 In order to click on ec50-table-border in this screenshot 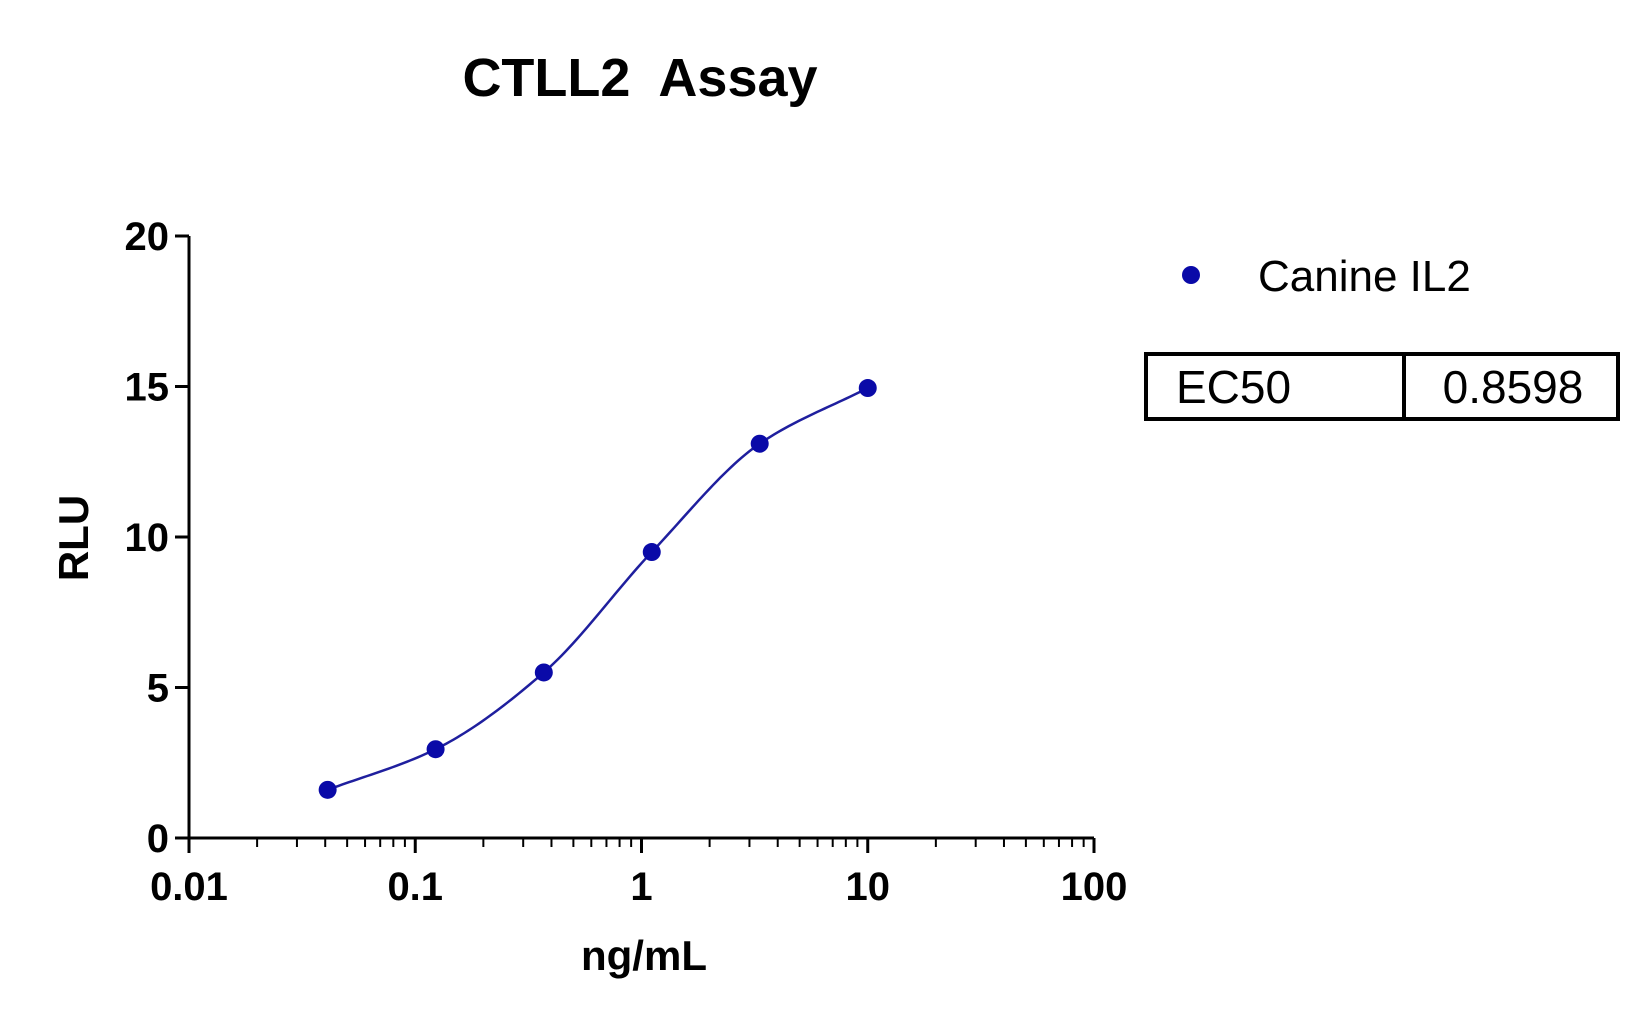, I will do `click(1382, 386)`.